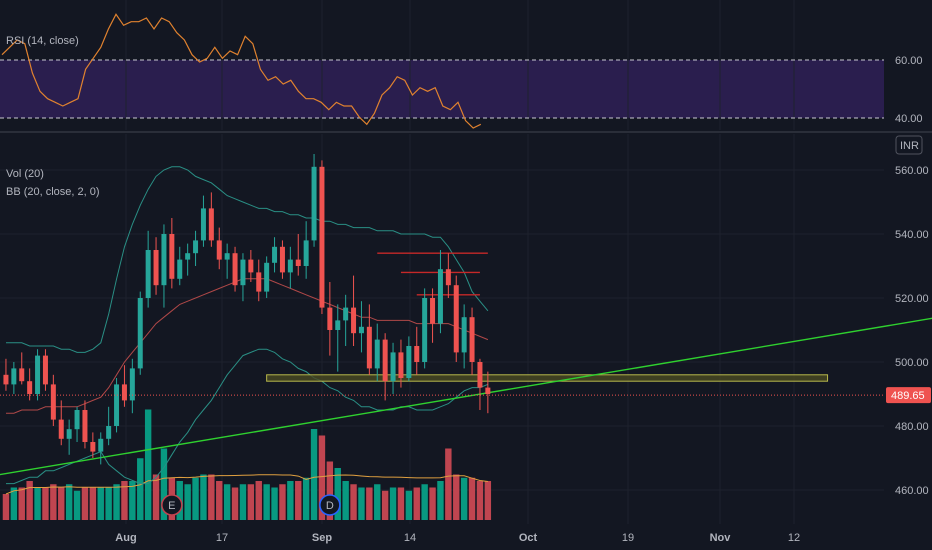  I want to click on earnings-icon: E, so click(172, 505).